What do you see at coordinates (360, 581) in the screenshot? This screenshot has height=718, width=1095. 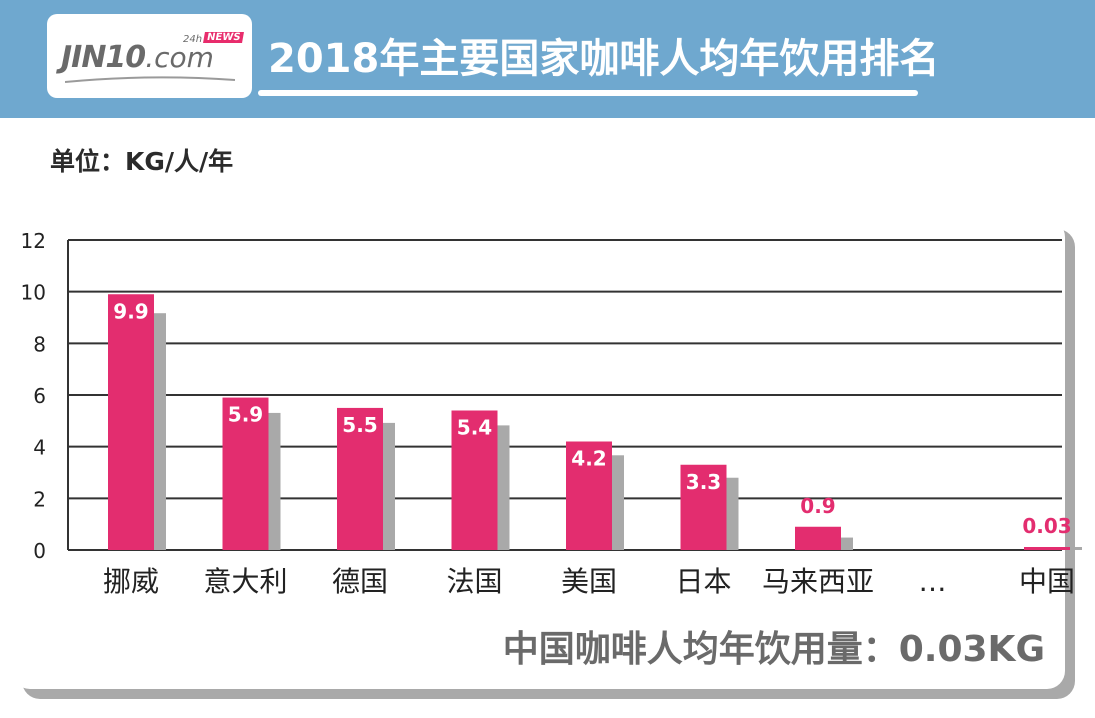 I see `x-category-label: 德国` at bounding box center [360, 581].